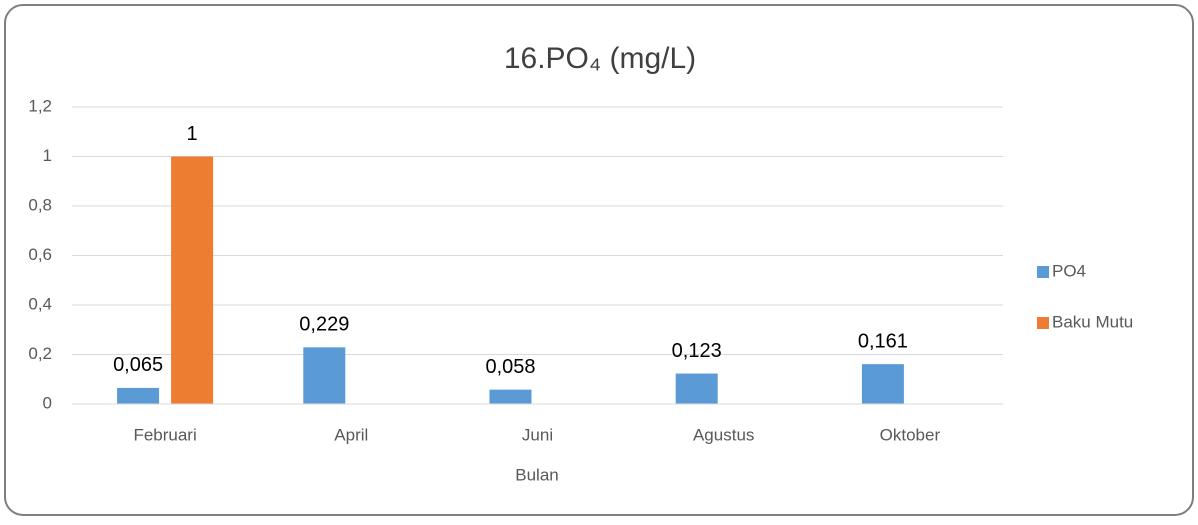 The image size is (1198, 525). What do you see at coordinates (537, 434) in the screenshot?
I see `x-tick-label: Juni` at bounding box center [537, 434].